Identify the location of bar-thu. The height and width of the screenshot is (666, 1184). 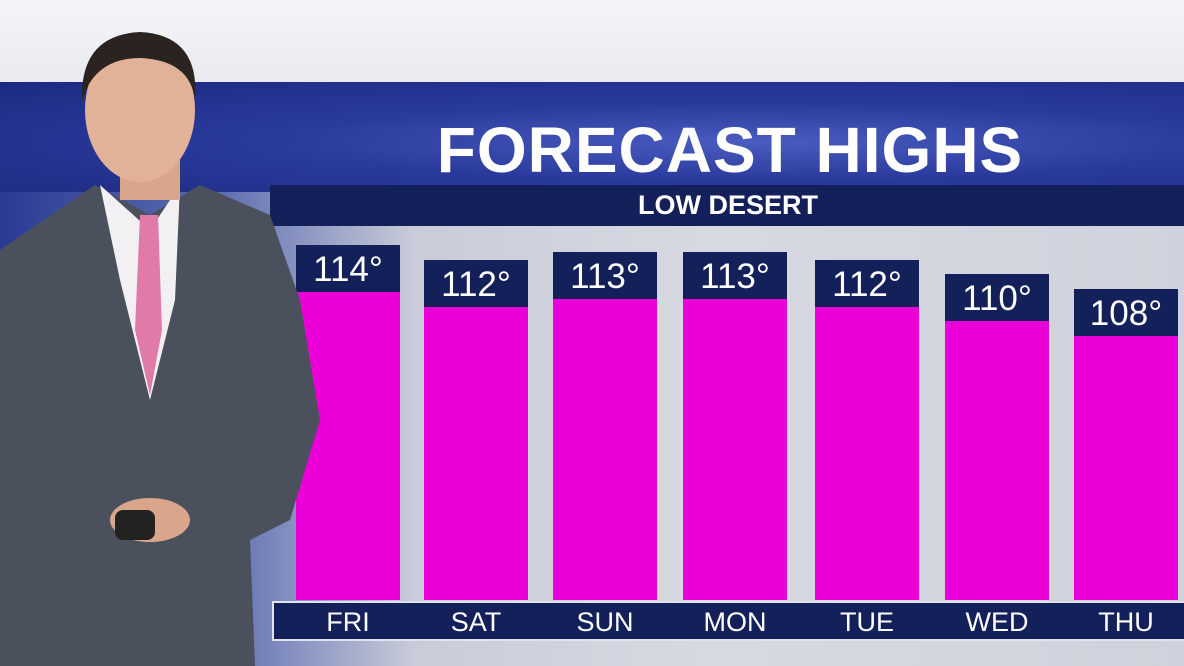
(1126, 467).